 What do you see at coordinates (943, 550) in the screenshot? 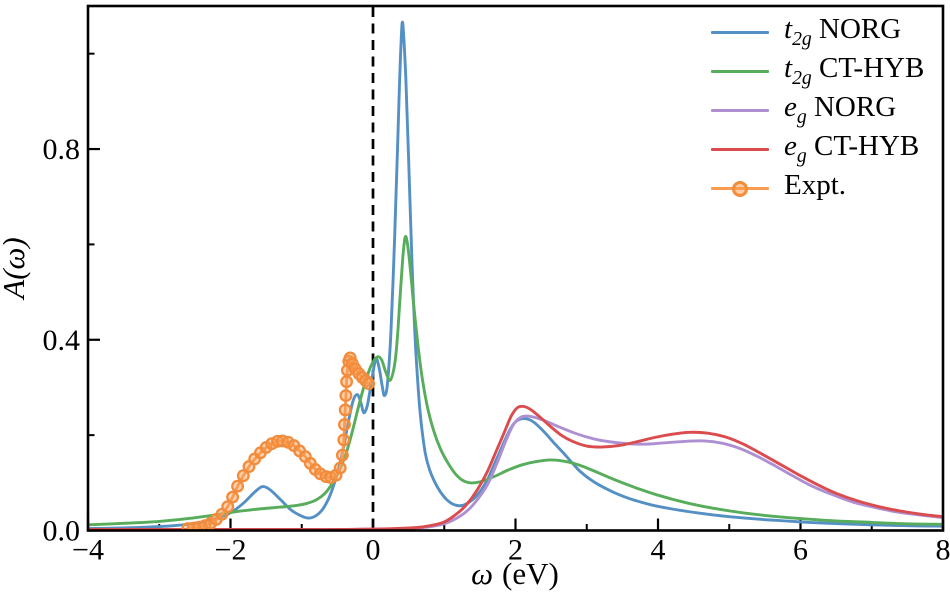
I see `x-tick-label: 8` at bounding box center [943, 550].